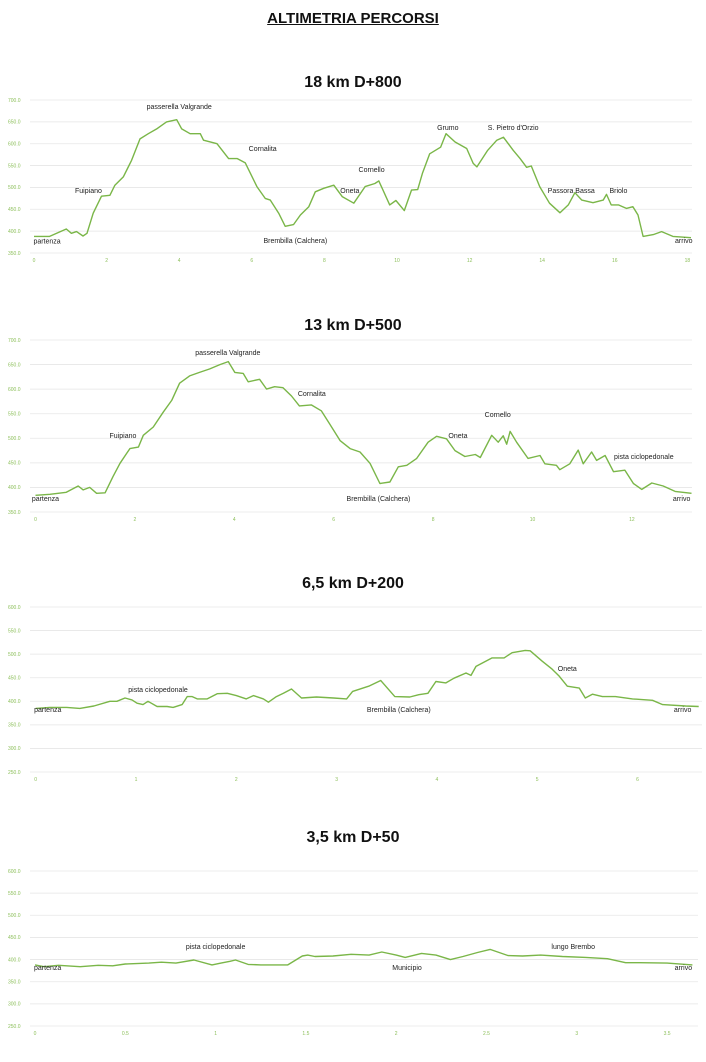 The image size is (706, 1062). Describe the element at coordinates (573, 947) in the screenshot. I see `waypoint-label: lungo Brembo` at that location.